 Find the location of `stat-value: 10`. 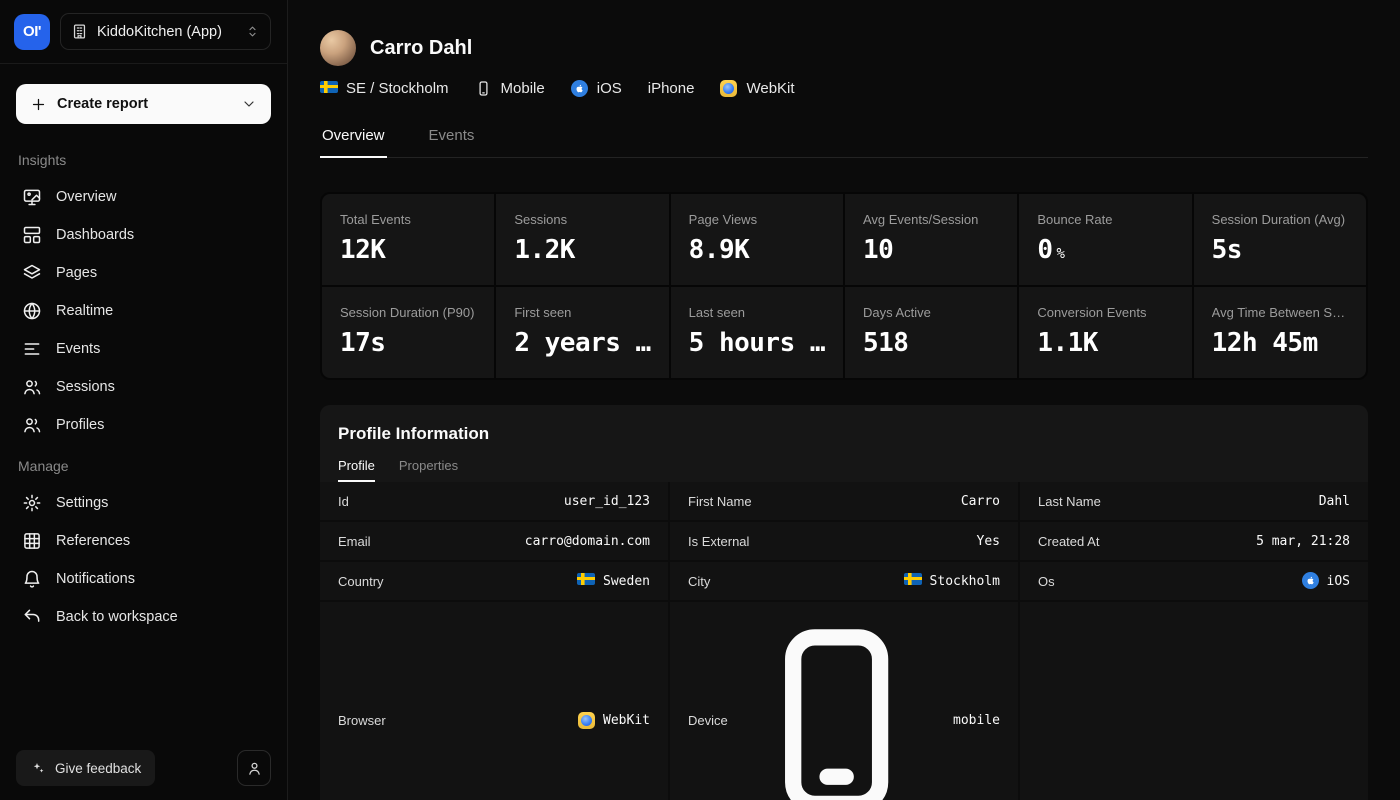

stat-value: 10 is located at coordinates (878, 250).